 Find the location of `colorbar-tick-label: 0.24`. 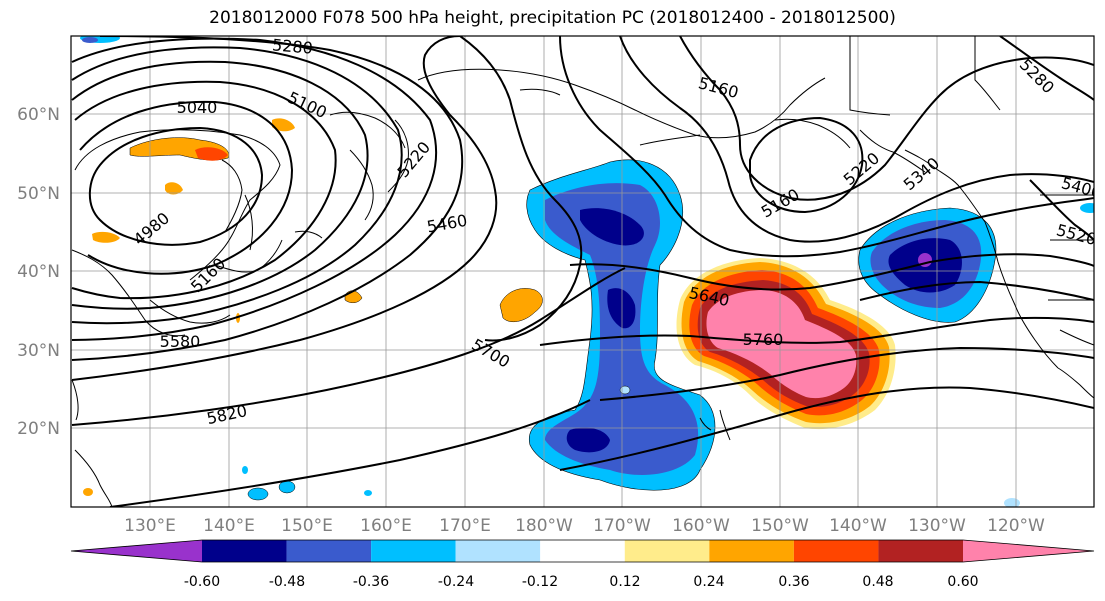

colorbar-tick-label: 0.24 is located at coordinates (708, 582).